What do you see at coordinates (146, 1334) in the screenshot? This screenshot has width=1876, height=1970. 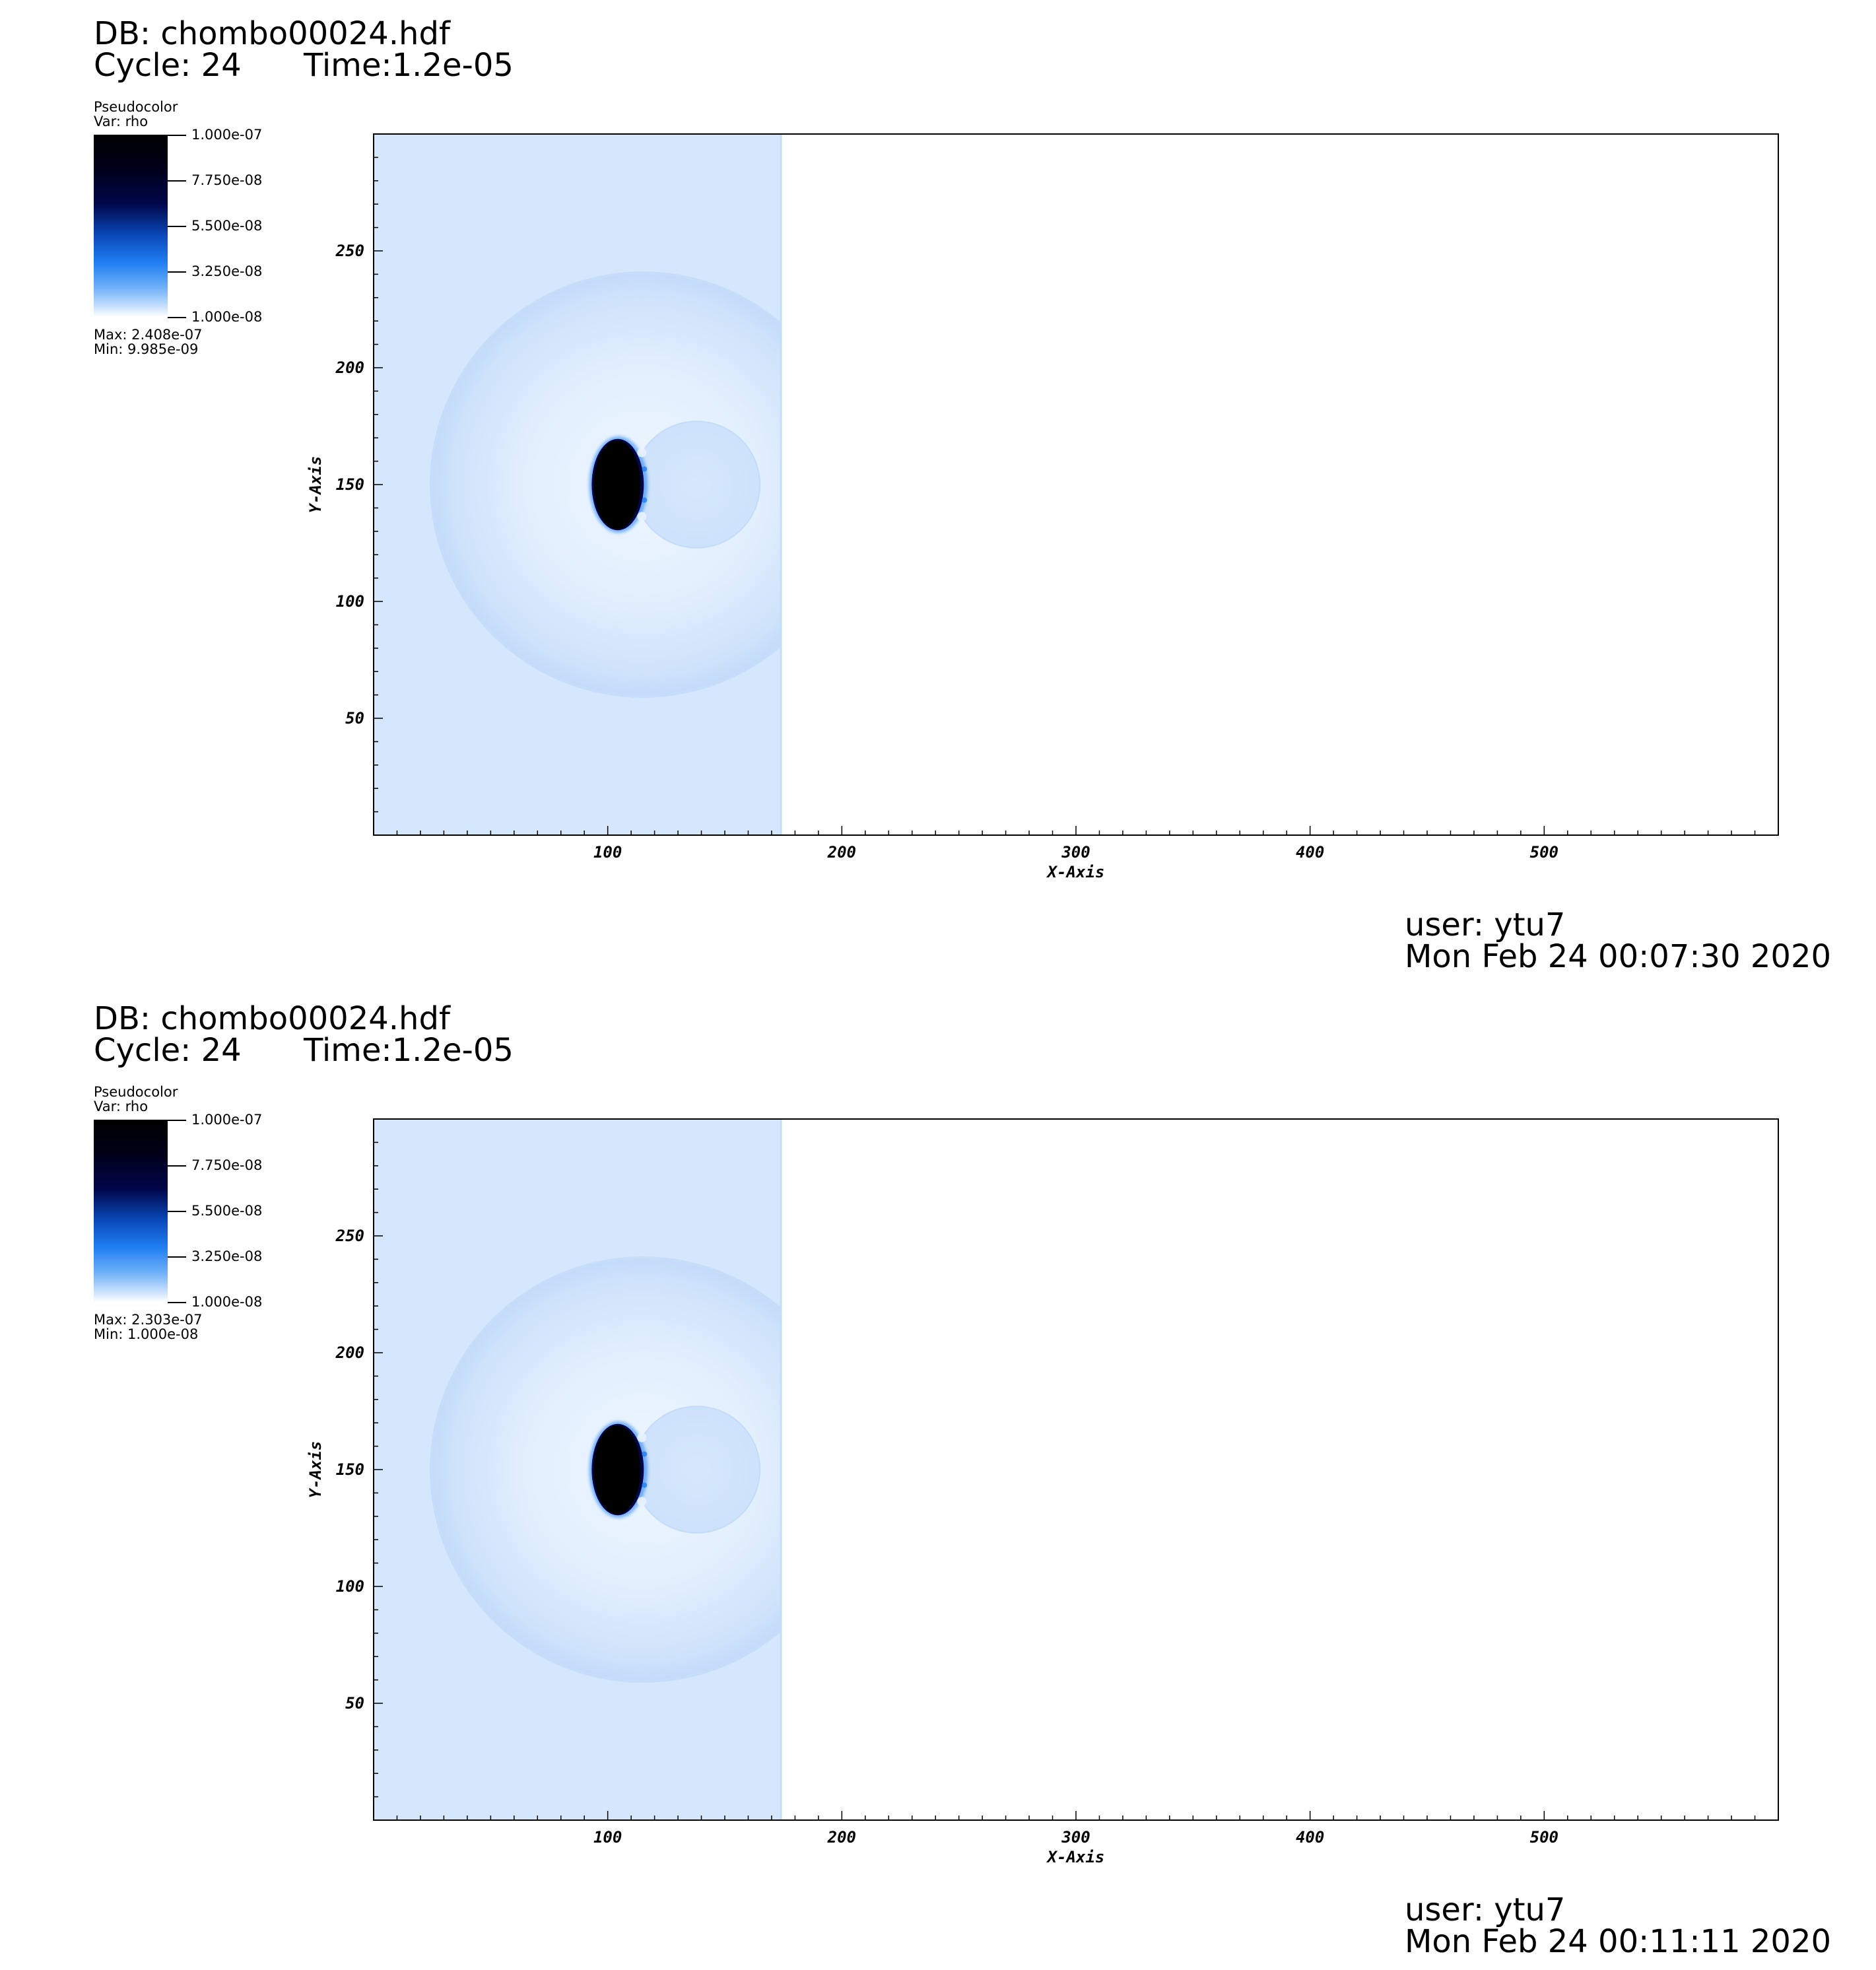 I see `legend-min: Min: 1.000e-08` at bounding box center [146, 1334].